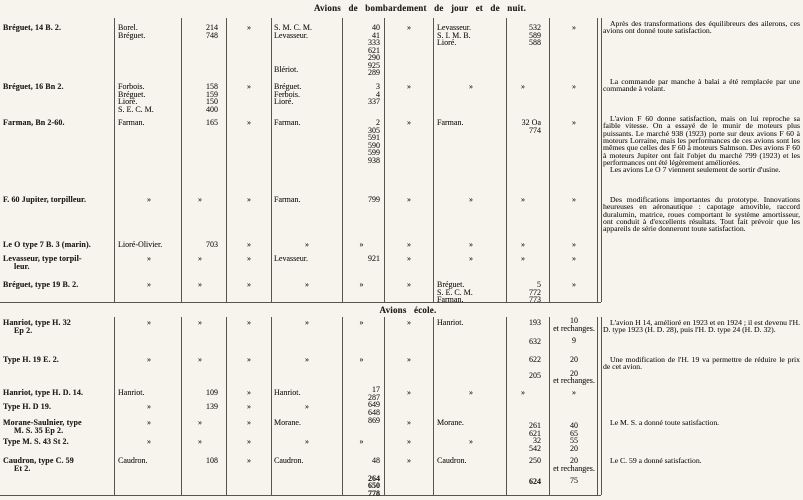 The width and height of the screenshot is (803, 500). I want to click on aircraft-type: F. 60 Jupiter, torpilleur., so click(45, 199).